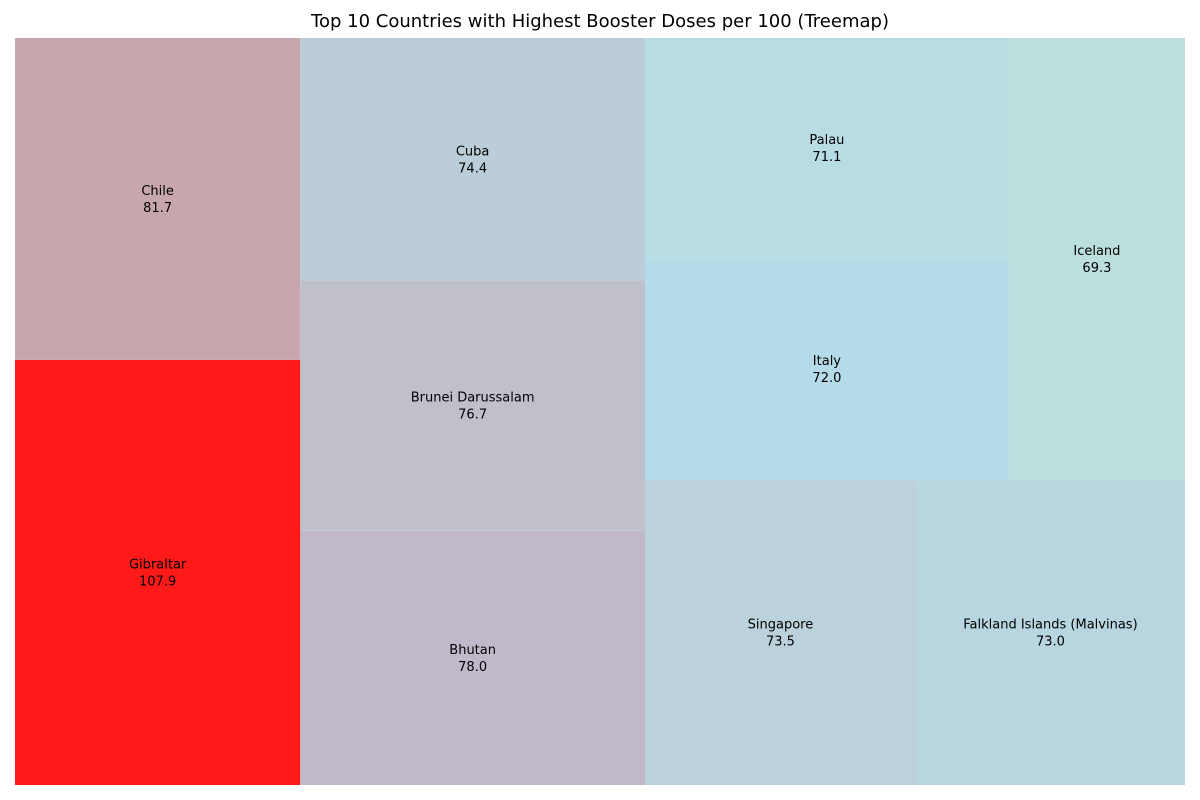 The height and width of the screenshot is (800, 1200). I want to click on tile-rect-palau, so click(826, 148).